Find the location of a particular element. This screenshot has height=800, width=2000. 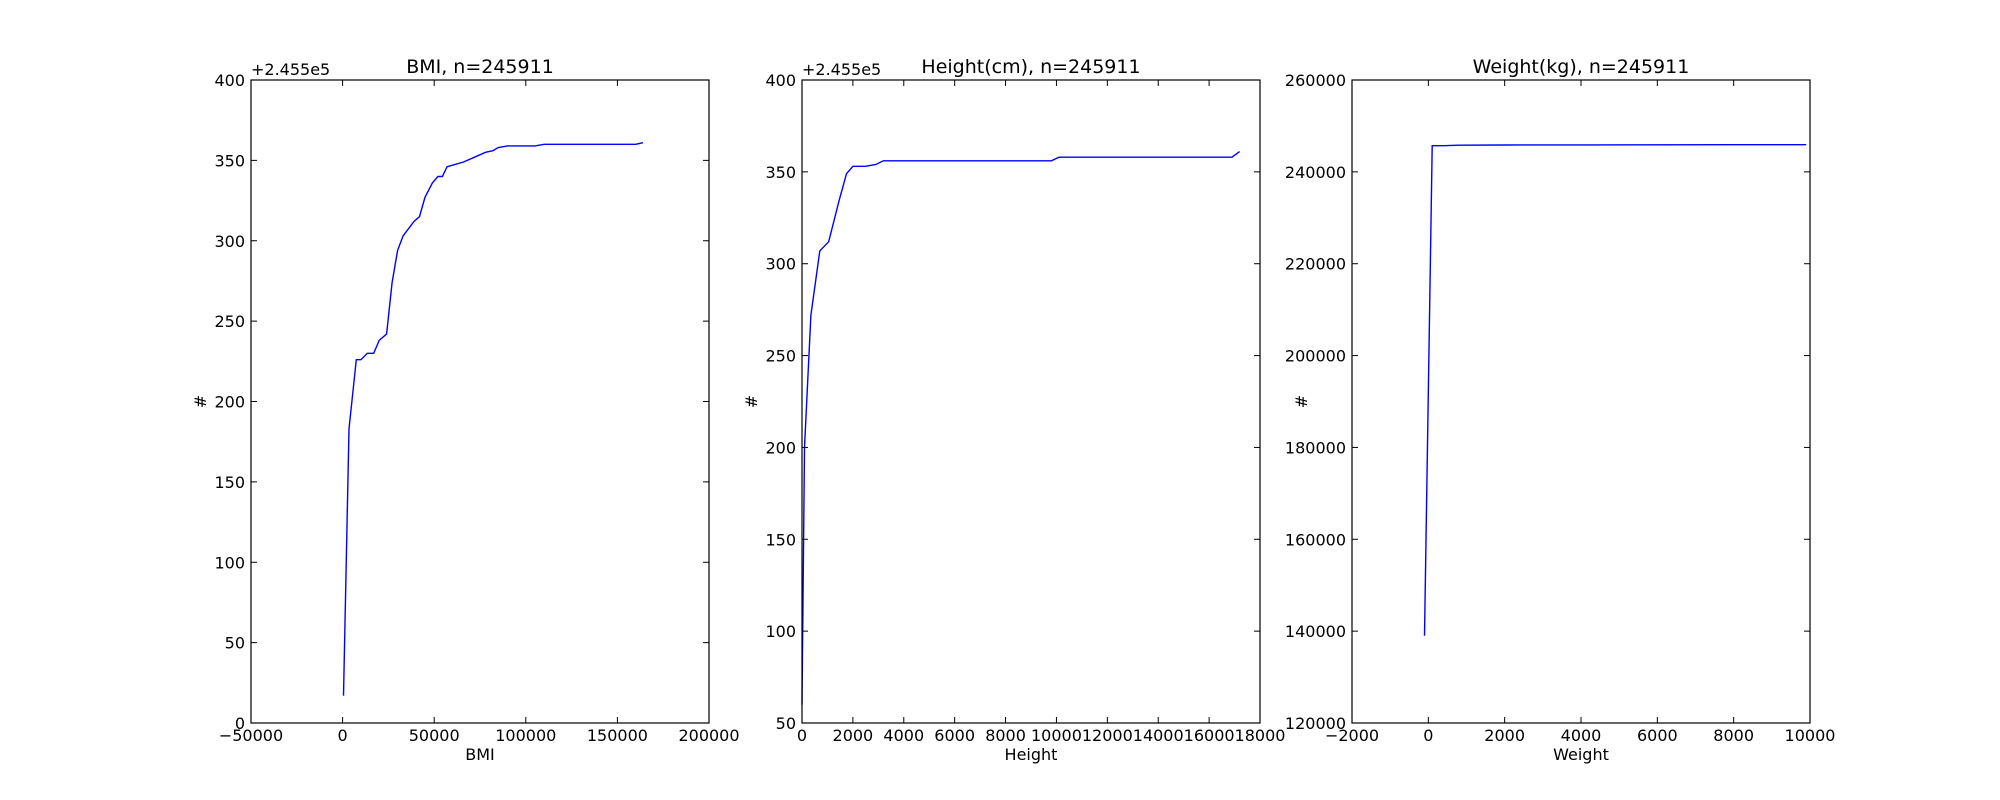

weight-series-line is located at coordinates (1615, 389).